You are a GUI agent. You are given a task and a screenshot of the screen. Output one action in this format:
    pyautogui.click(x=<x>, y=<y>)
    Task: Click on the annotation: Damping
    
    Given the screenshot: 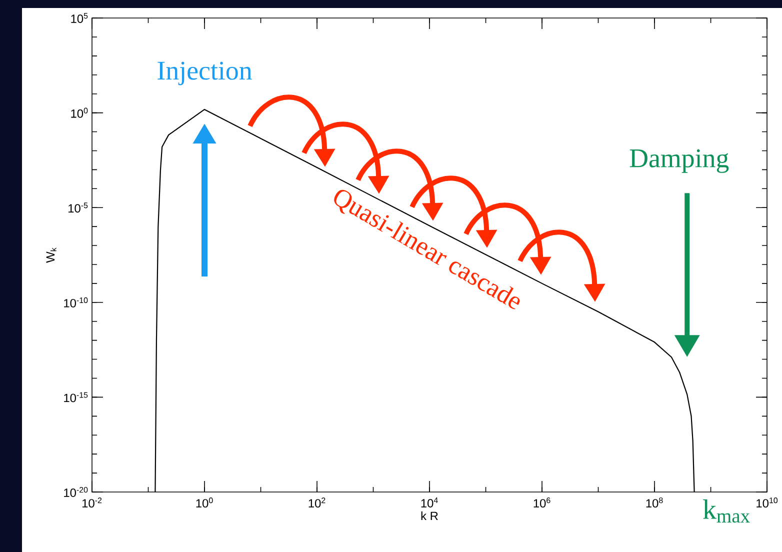 What is the action you would take?
    pyautogui.click(x=679, y=161)
    